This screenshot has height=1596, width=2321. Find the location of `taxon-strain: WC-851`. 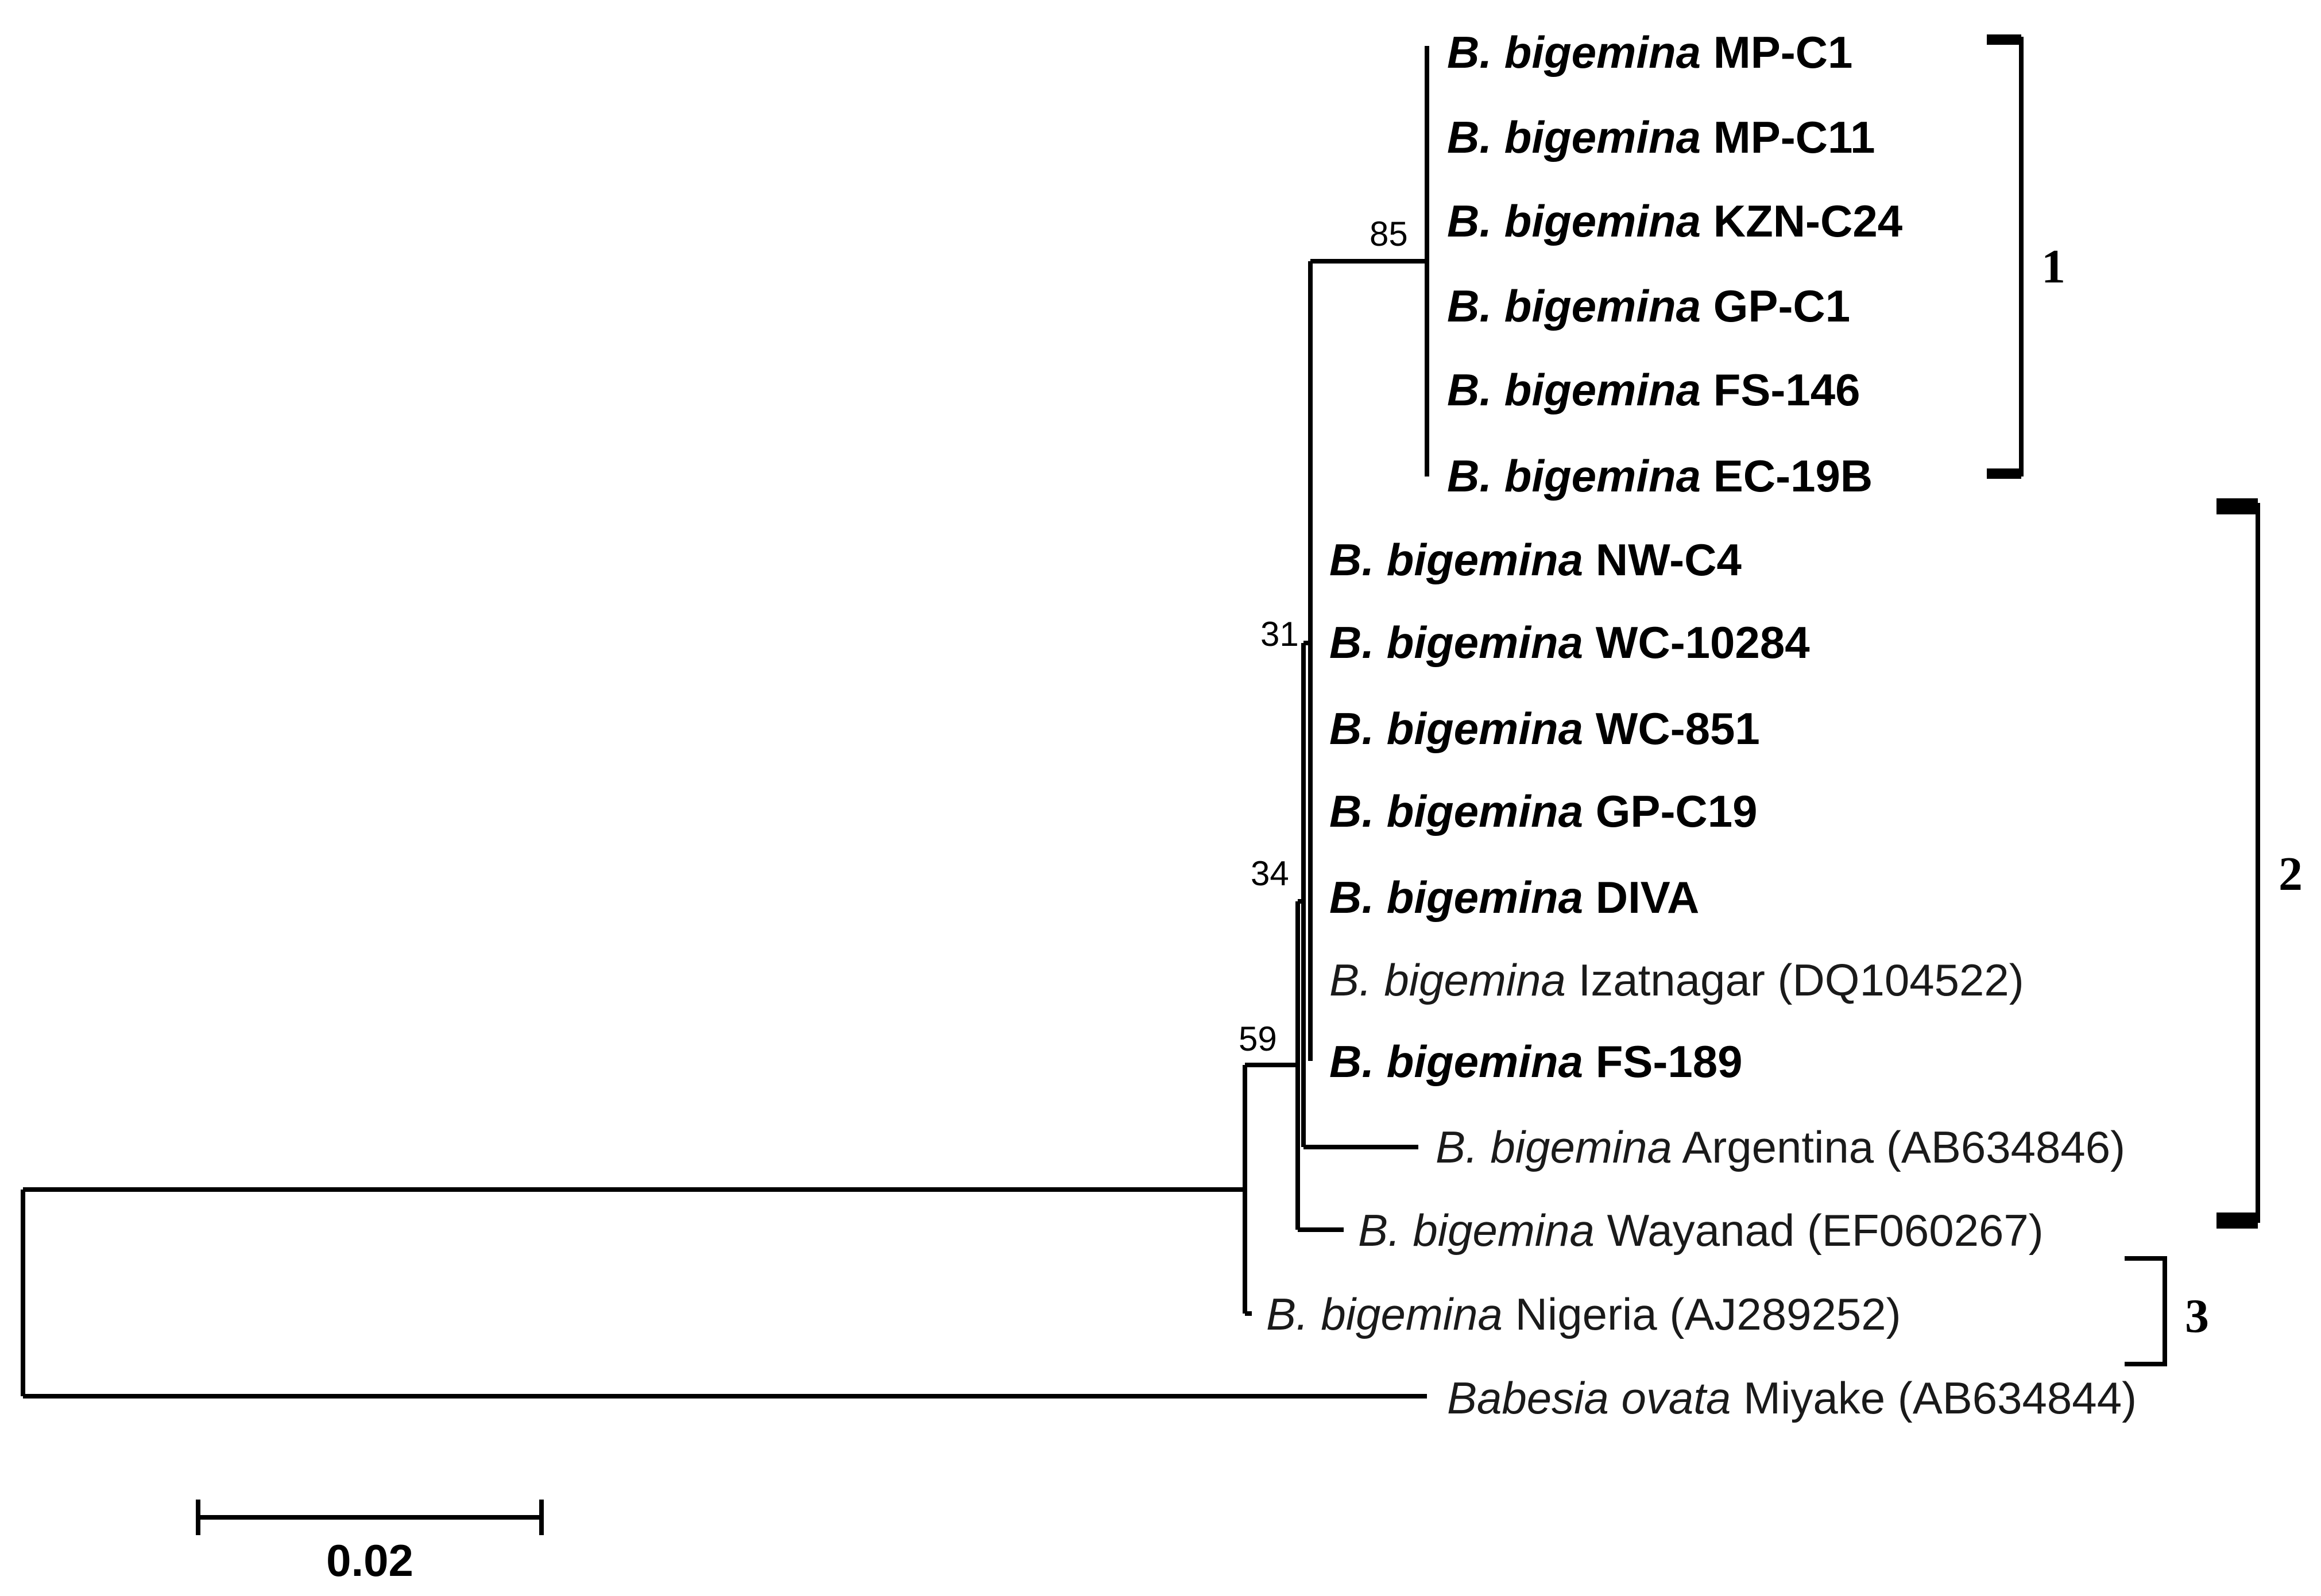

taxon-strain: WC-851 is located at coordinates (1678, 728).